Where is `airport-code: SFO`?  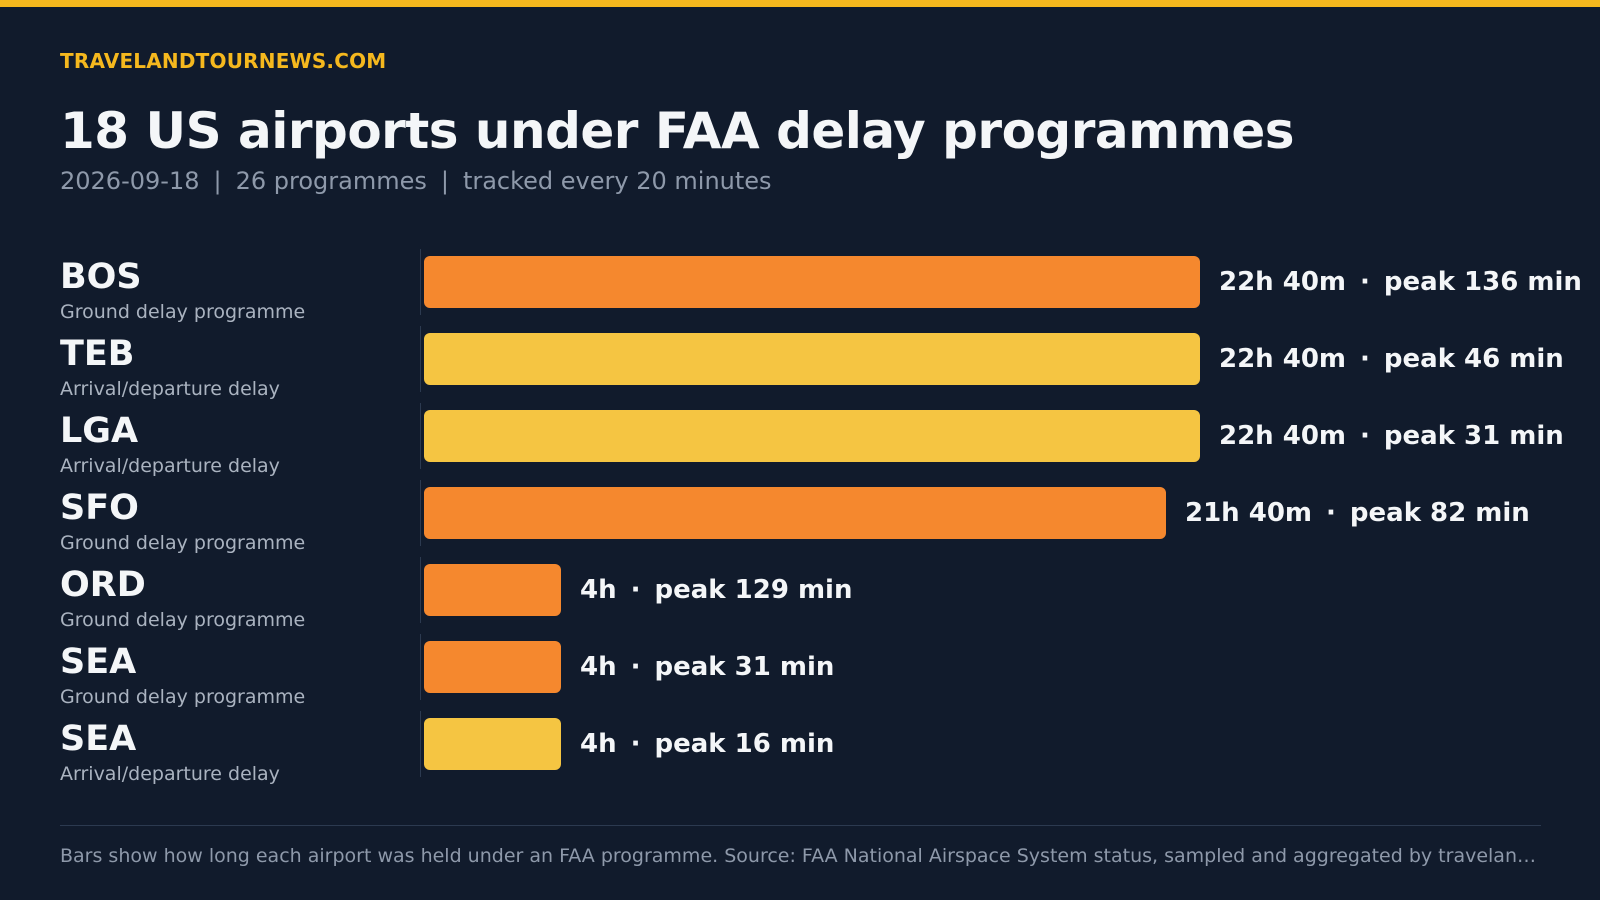
airport-code: SFO is located at coordinates (99, 508).